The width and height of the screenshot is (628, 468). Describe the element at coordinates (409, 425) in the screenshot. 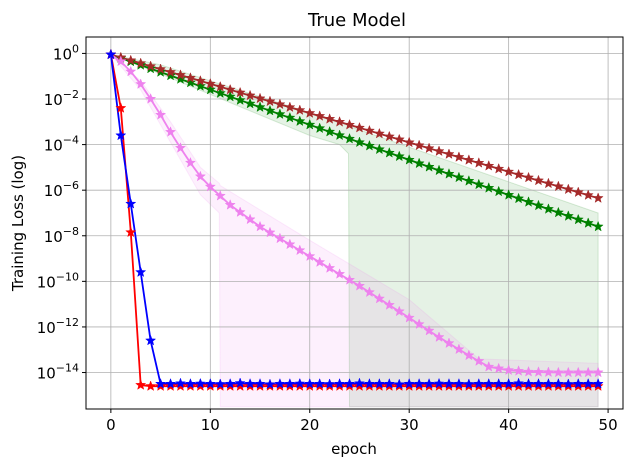

I see `x-tick-label-3: 30` at that location.